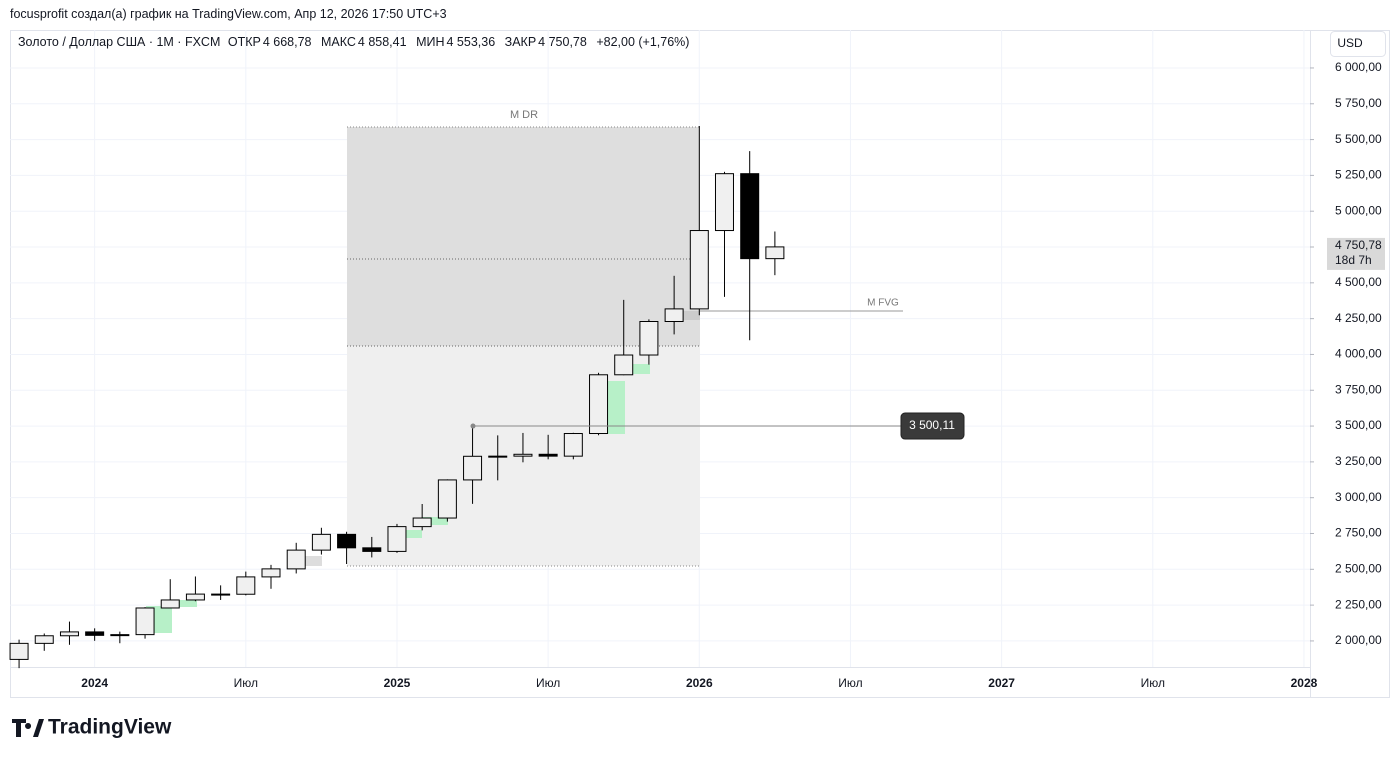 The width and height of the screenshot is (1400, 758). Describe the element at coordinates (1358, 461) in the screenshot. I see `y-tick-label: 3 250,00` at that location.